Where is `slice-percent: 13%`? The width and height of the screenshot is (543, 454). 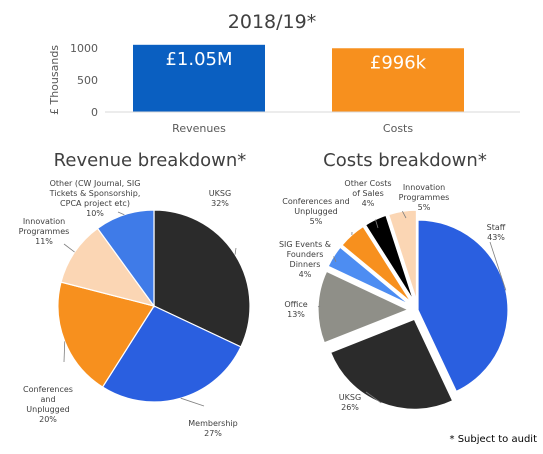 slice-percent: 13% is located at coordinates (296, 314).